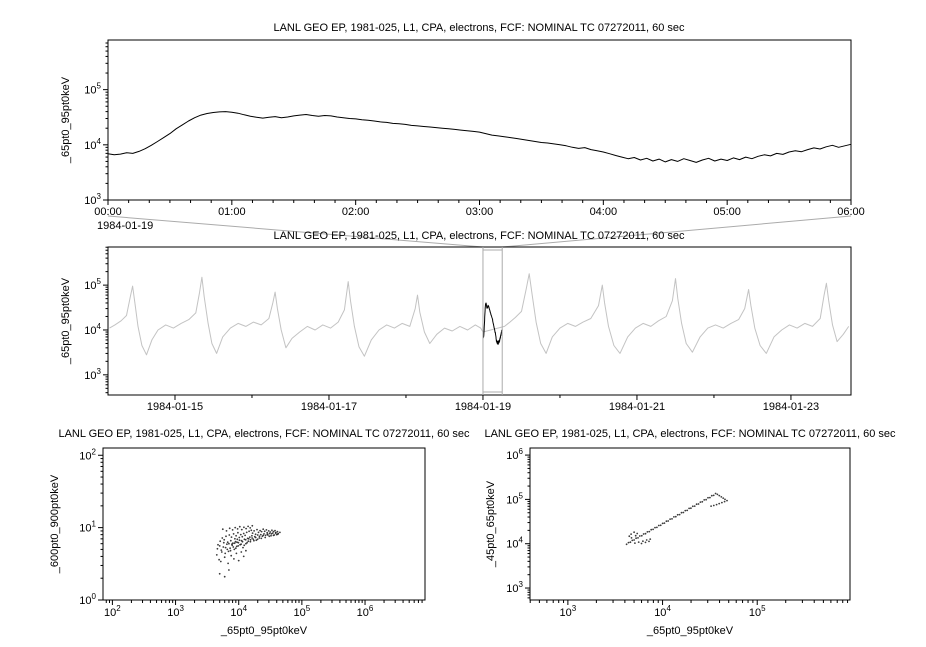  I want to click on x-tick-label: 10⁶, so click(365, 611).